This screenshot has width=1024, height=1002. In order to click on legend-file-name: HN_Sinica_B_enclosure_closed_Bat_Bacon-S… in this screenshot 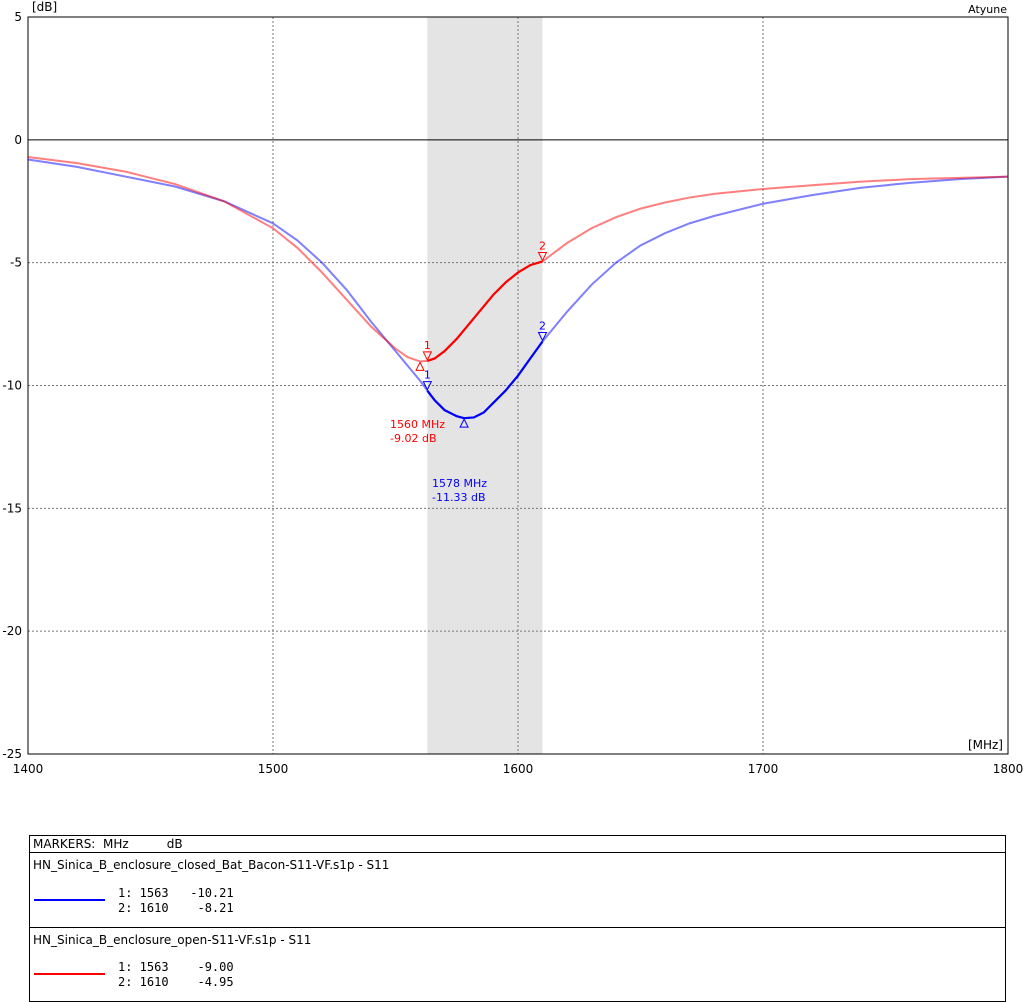, I will do `click(211, 865)`.